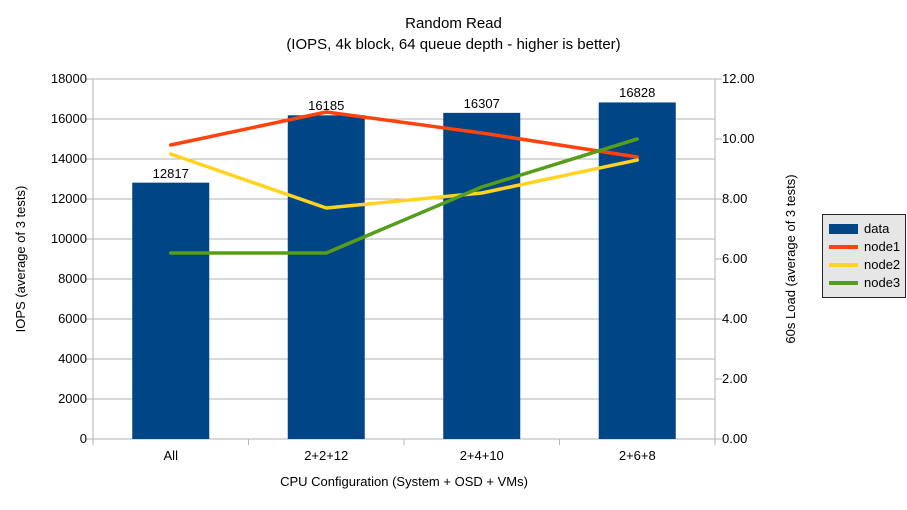 Image resolution: width=907 pixels, height=510 pixels. I want to click on right-axis-tick-label: 4.00, so click(735, 318).